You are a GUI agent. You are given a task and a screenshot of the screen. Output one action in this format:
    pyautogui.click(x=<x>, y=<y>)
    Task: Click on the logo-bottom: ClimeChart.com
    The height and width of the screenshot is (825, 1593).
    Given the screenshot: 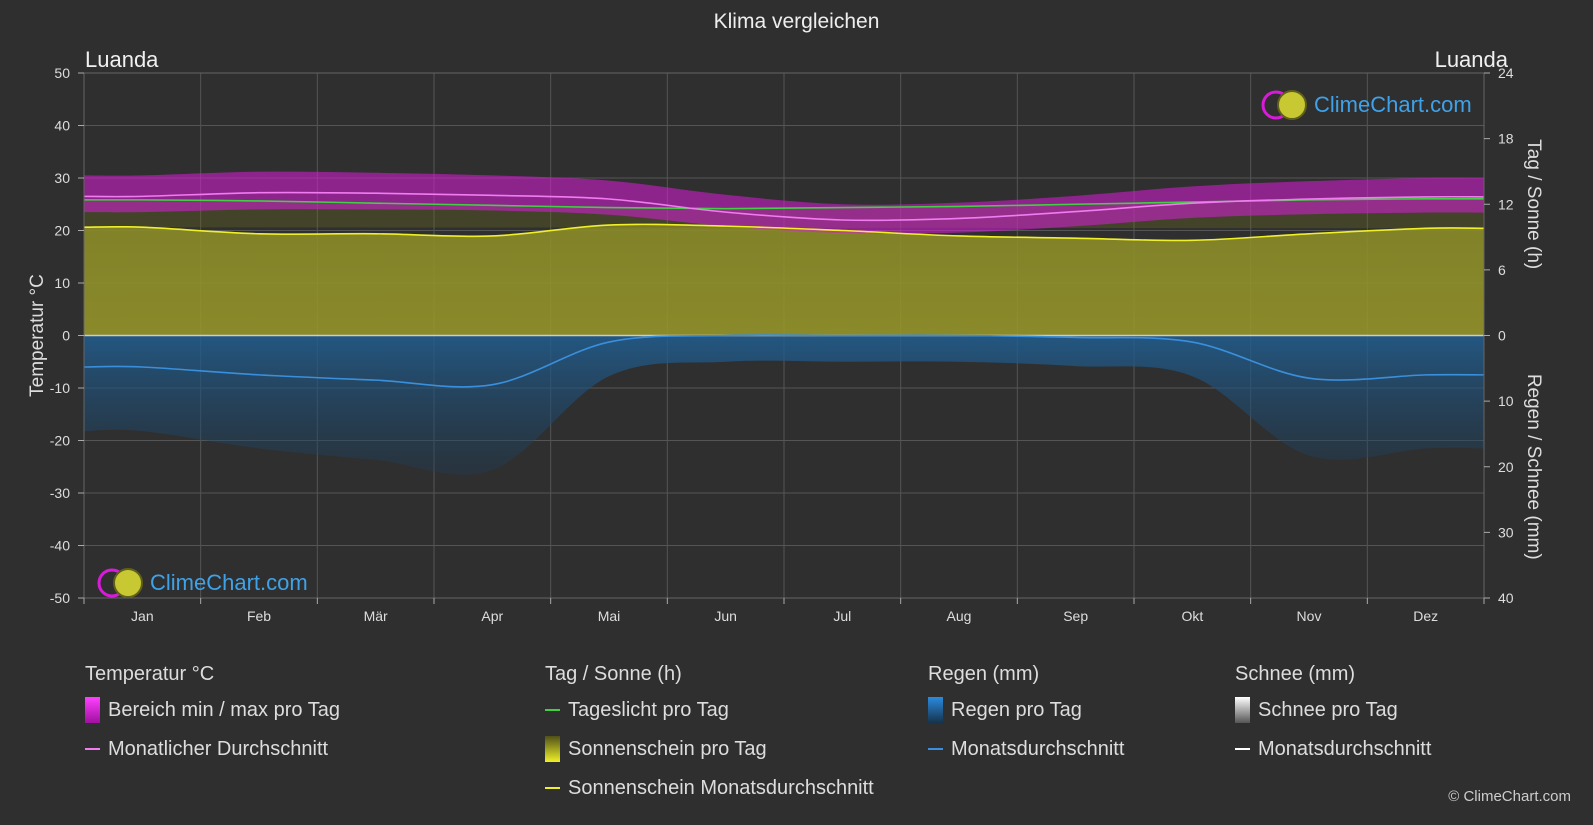 What is the action you would take?
    pyautogui.click(x=202, y=583)
    